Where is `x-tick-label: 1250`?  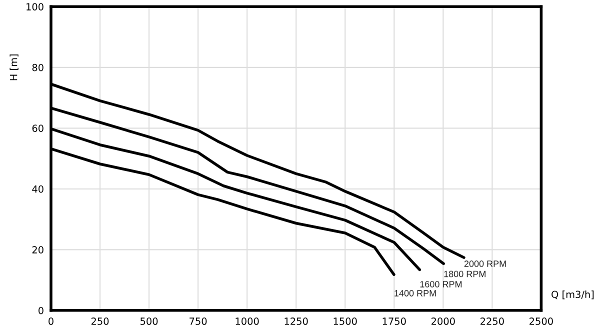 x-tick-label: 1250 is located at coordinates (296, 321).